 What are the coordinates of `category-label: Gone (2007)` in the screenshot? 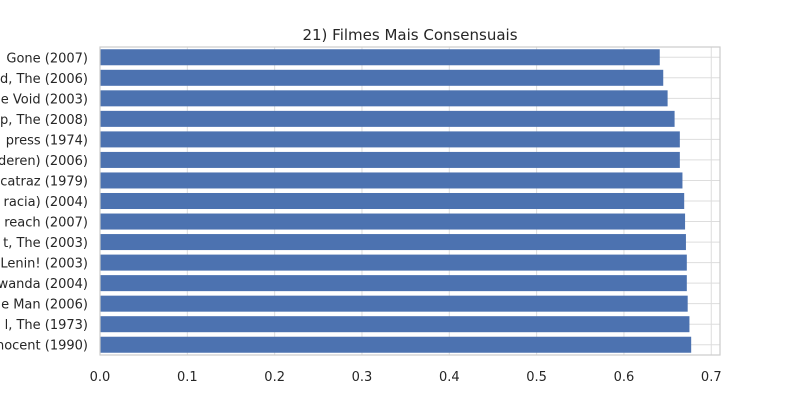 It's located at (47, 58).